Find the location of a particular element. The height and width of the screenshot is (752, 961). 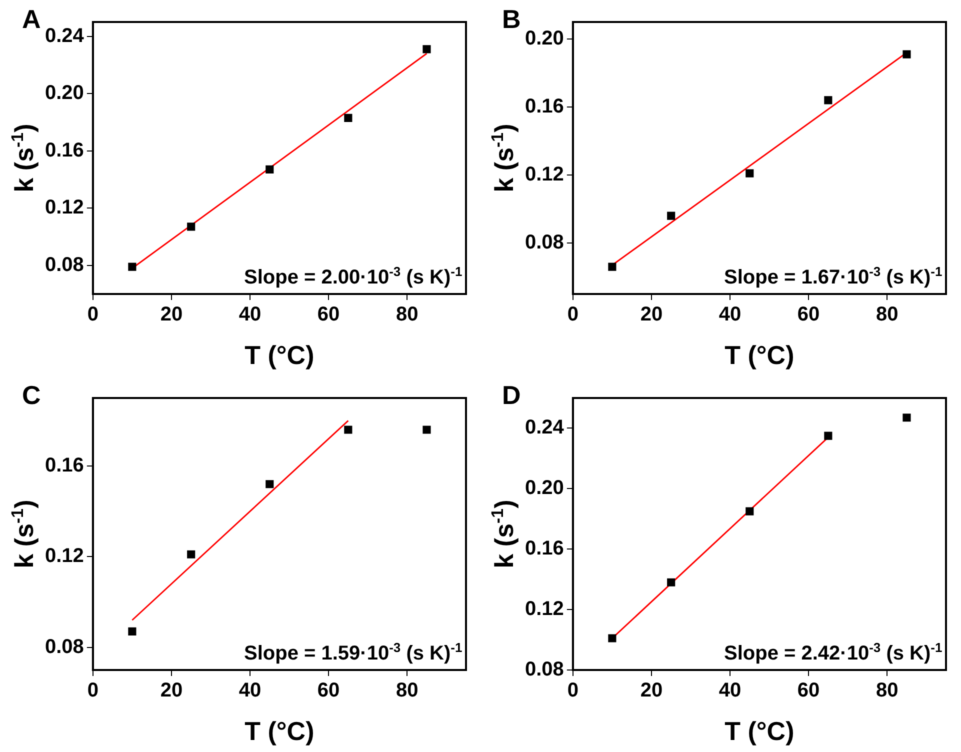

chart-title: C is located at coordinates (31, 395).